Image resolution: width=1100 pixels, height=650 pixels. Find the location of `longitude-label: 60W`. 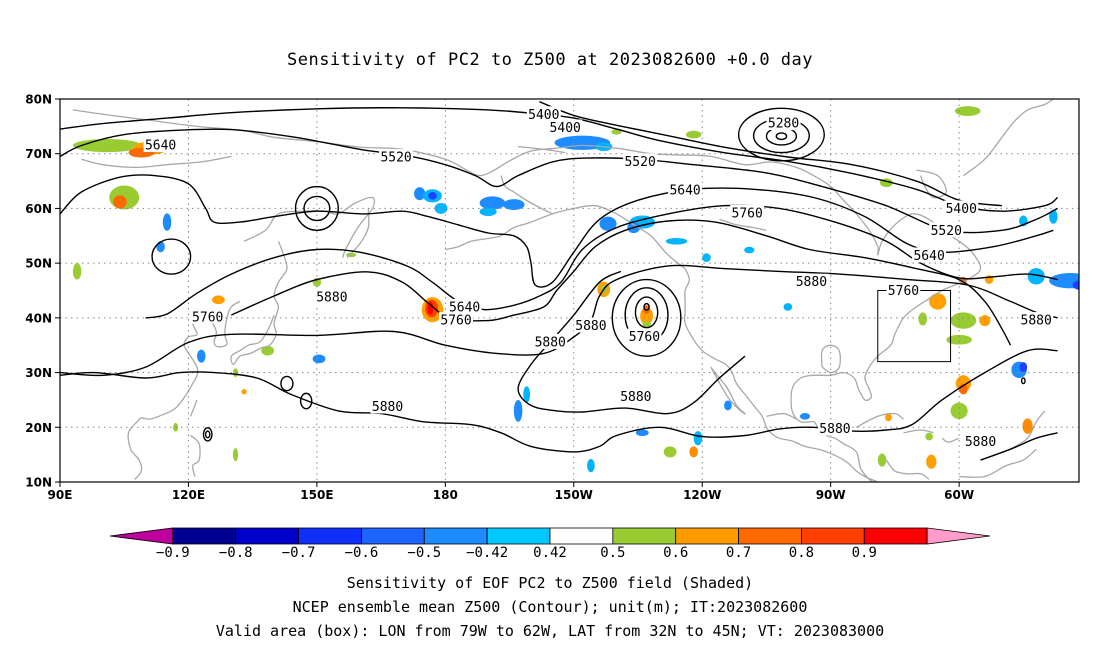

longitude-label: 60W is located at coordinates (959, 495).